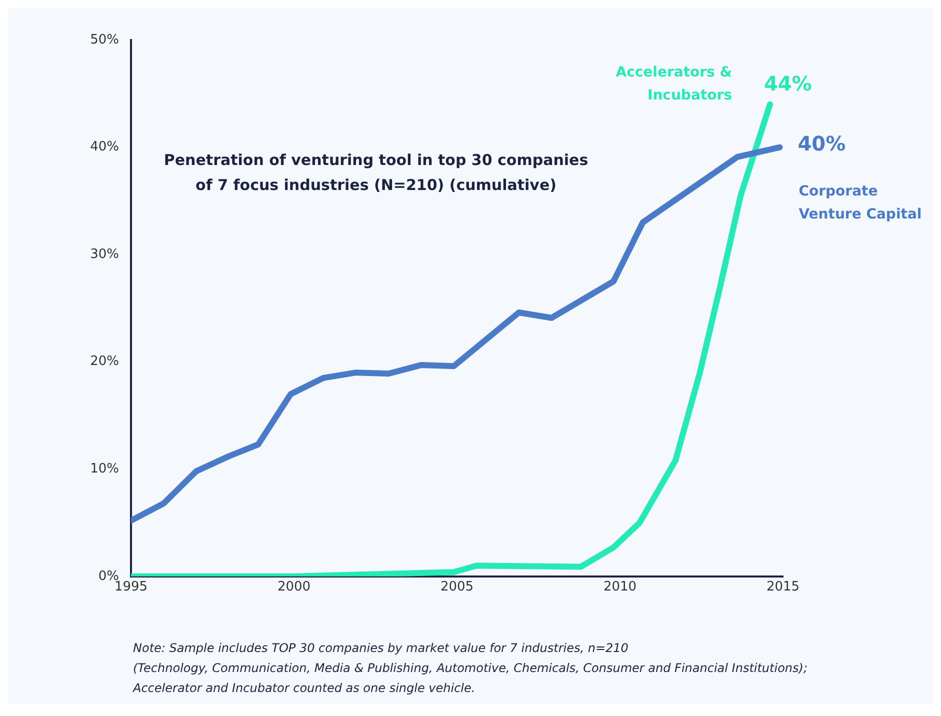  Describe the element at coordinates (381, 648) in the screenshot. I see `text: Note: Sample includes TOP 30 companies by market value for 7 industries, n=210` at that location.